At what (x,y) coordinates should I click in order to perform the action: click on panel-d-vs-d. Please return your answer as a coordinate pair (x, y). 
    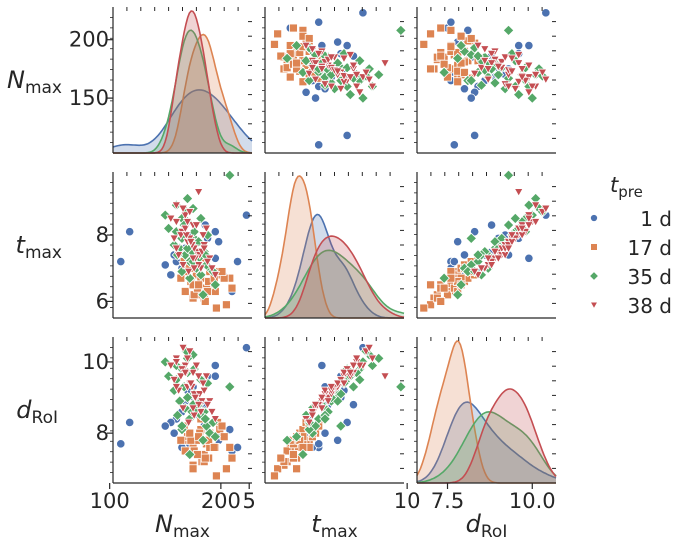
    Looking at the image, I should click on (485, 410).